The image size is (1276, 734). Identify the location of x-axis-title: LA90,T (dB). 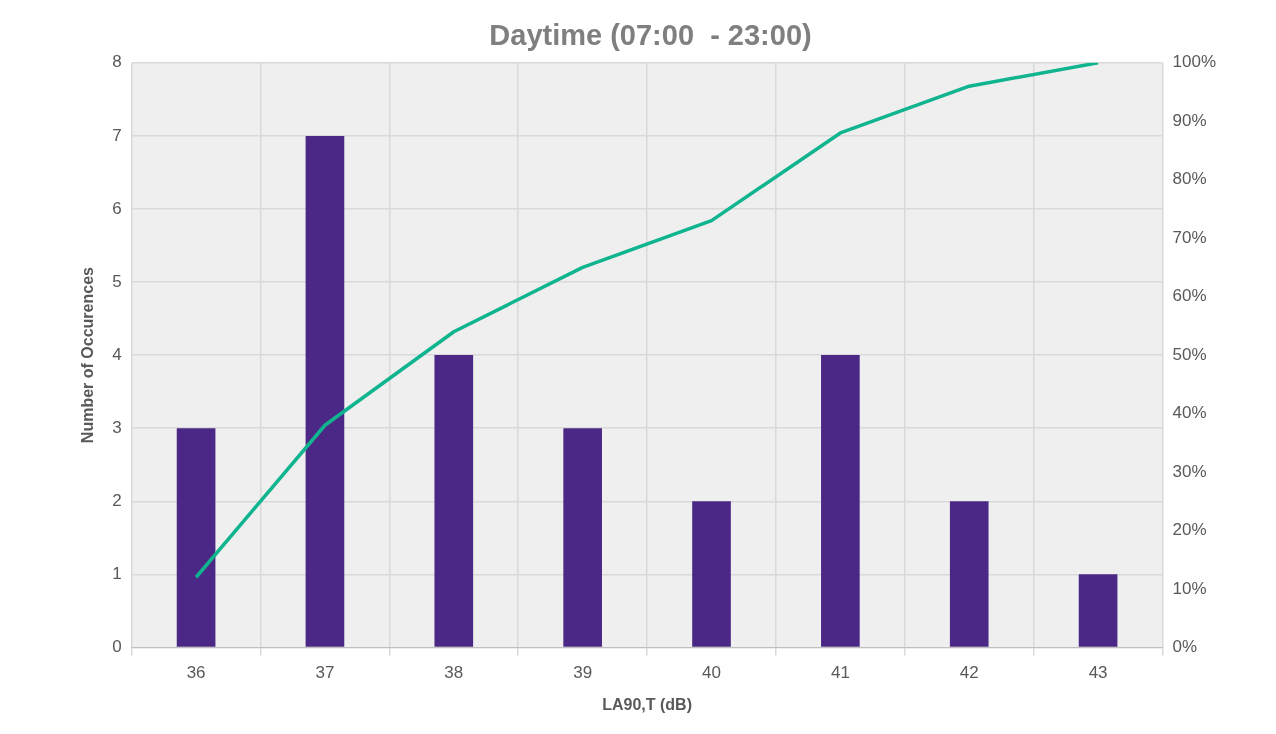
(647, 704).